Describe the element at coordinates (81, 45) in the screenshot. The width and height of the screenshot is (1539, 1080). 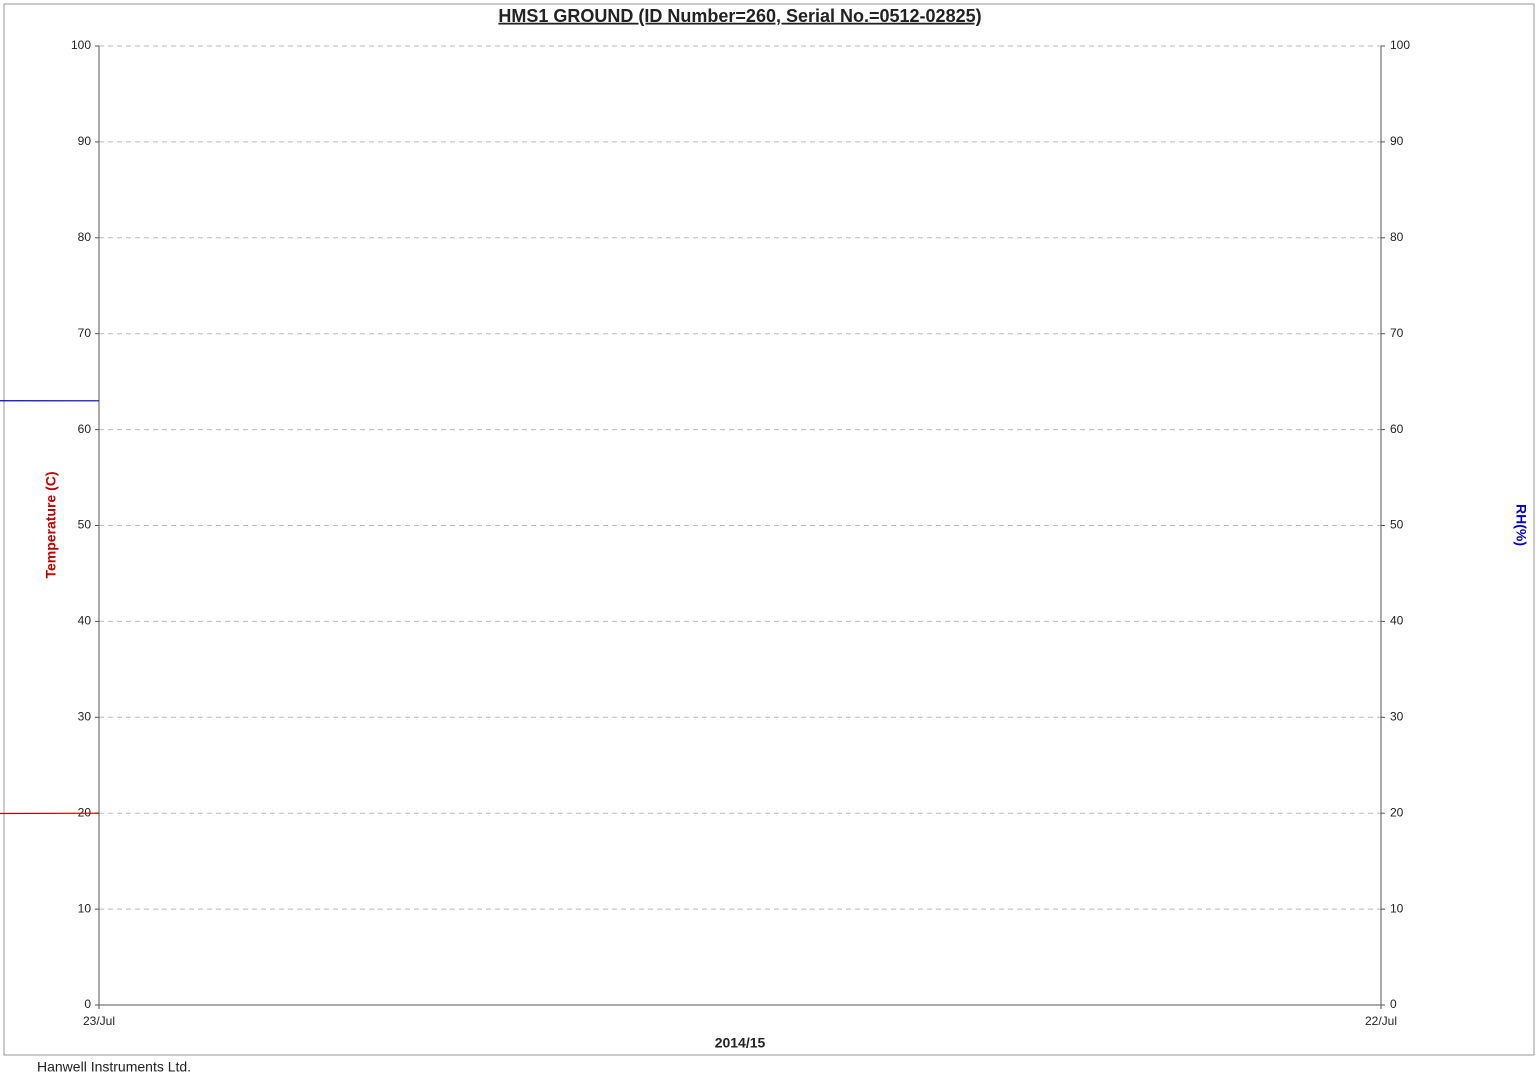
I see `y-tick-label: 100` at that location.